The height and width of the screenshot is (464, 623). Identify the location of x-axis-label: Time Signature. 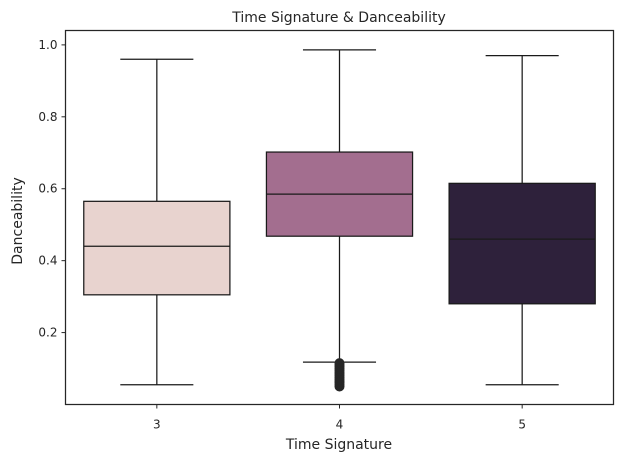
(338, 445).